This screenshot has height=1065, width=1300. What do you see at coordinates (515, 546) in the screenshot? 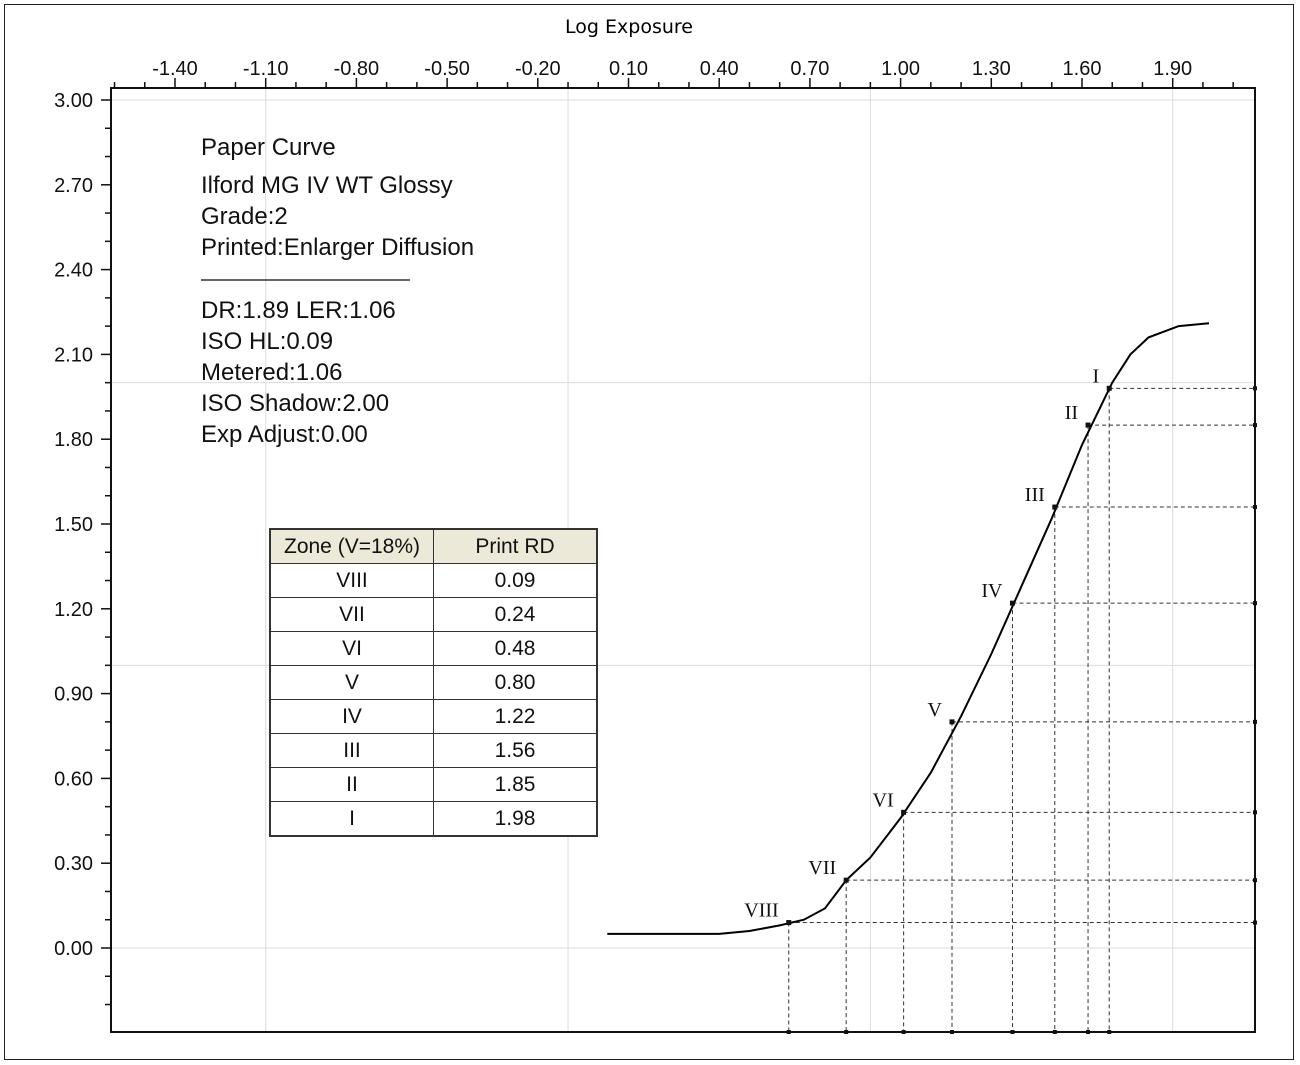
I see `print-rd-column-header: Print RD` at bounding box center [515, 546].